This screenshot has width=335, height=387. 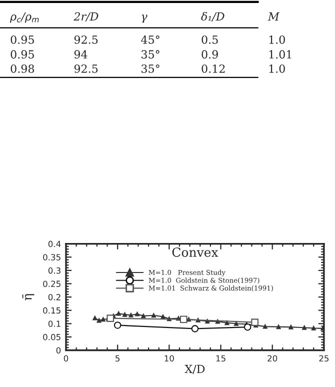 I want to click on text: δ₁/D, so click(x=212, y=17).